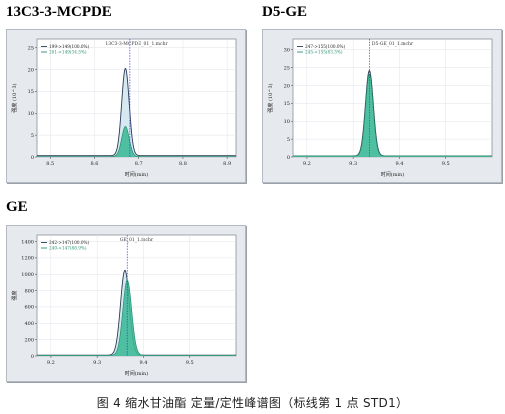  What do you see at coordinates (183, 164) in the screenshot?
I see `x-tick-label: 8.8` at bounding box center [183, 164].